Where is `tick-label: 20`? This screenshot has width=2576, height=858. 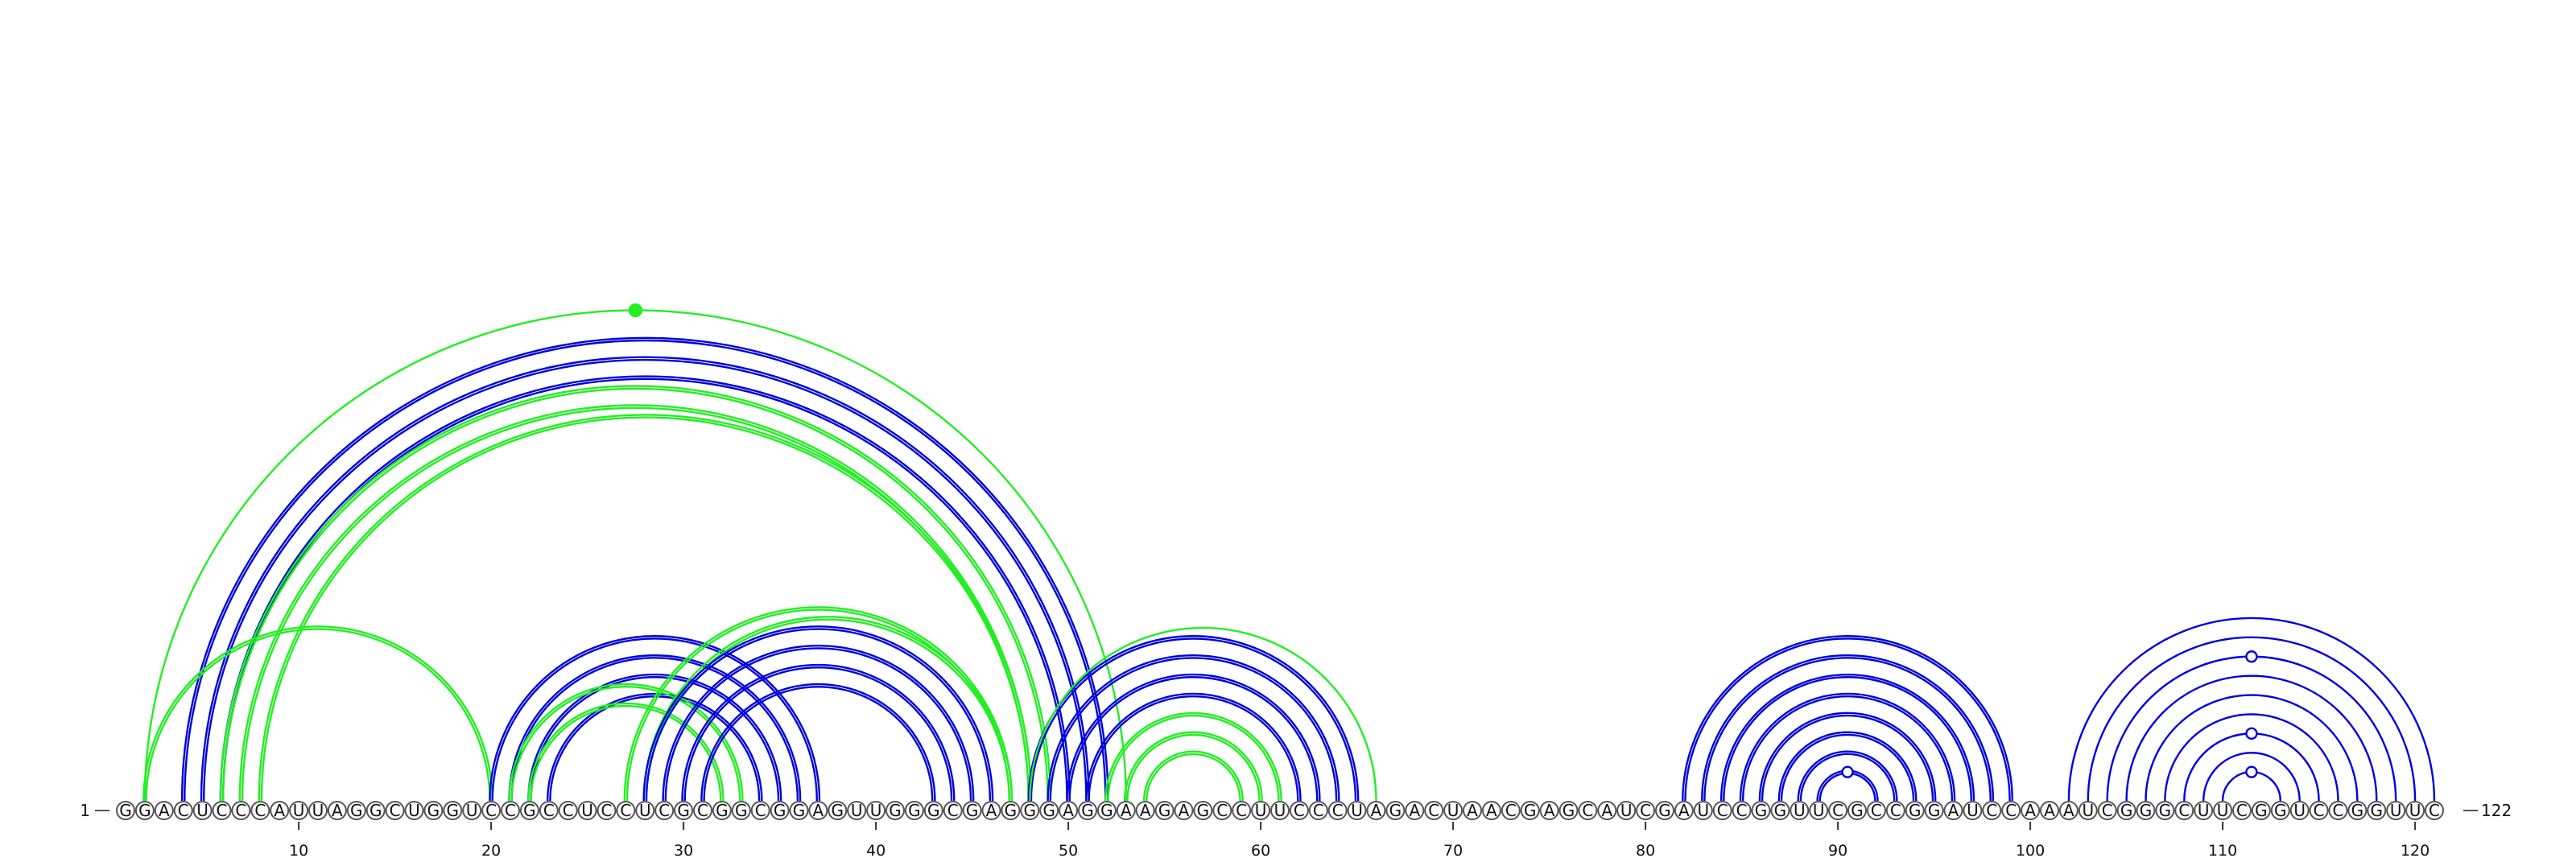
tick-label: 20 is located at coordinates (491, 850).